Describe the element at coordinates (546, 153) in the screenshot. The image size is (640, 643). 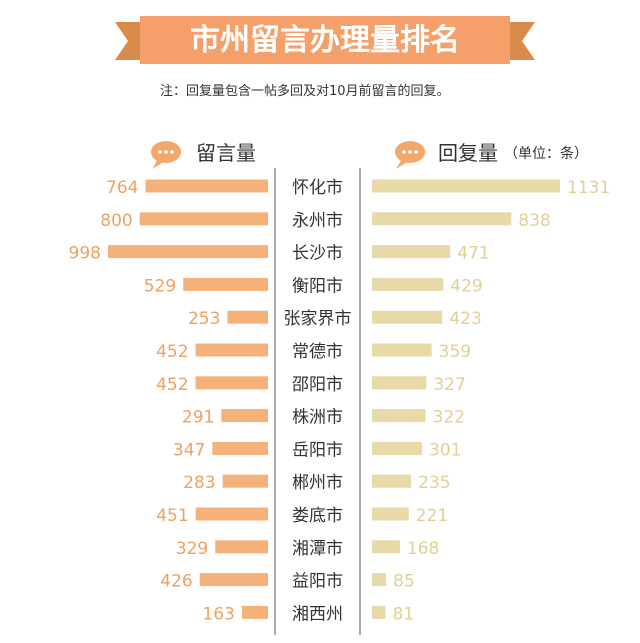
I see `unit-label: （单位：条）` at that location.